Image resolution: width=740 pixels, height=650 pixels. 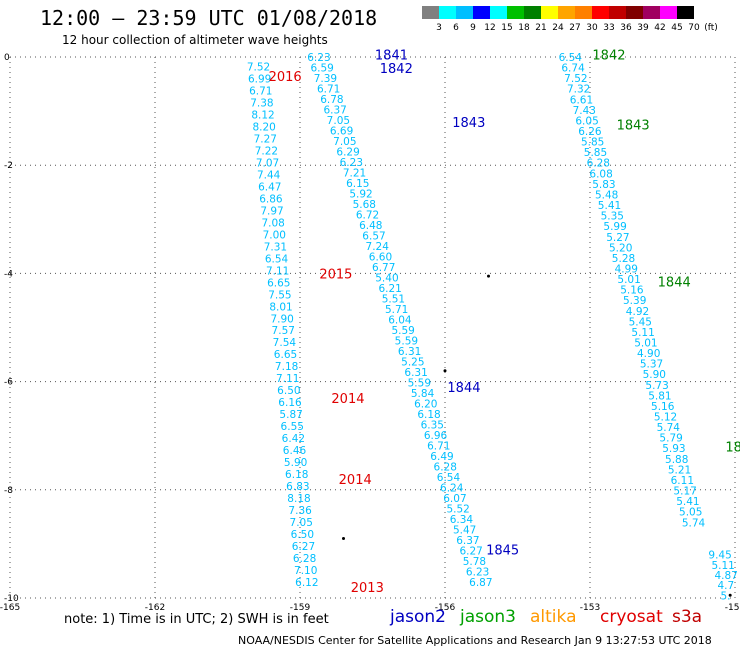 I want to click on swh-value: 7.90, so click(x=281, y=319).